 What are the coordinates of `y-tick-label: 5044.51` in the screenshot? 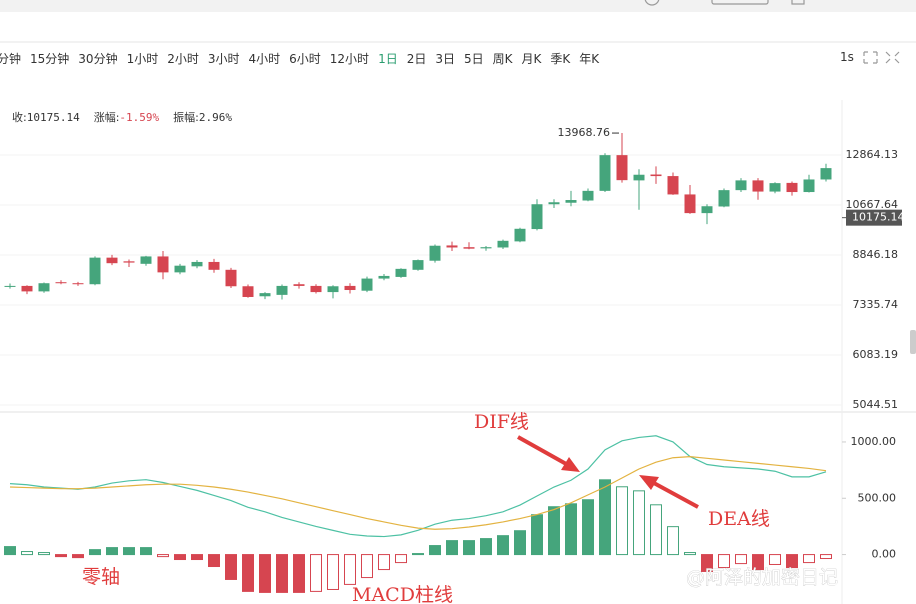 It's located at (876, 404).